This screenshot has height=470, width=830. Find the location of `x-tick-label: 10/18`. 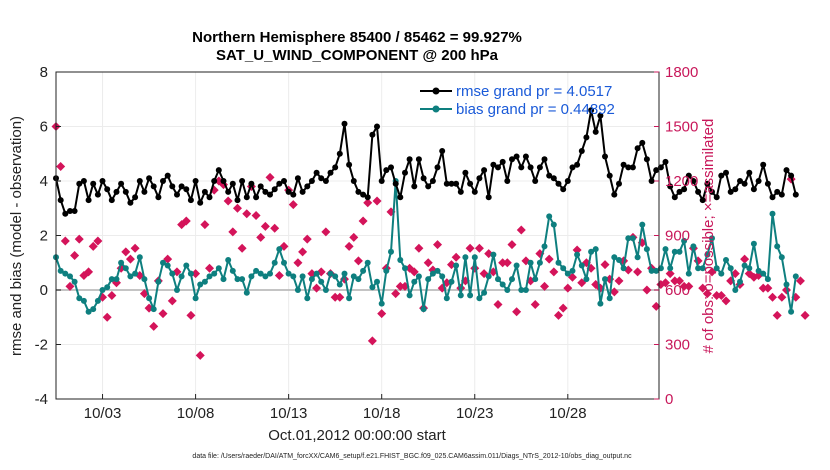

x-tick-label: 10/18 is located at coordinates (382, 413).